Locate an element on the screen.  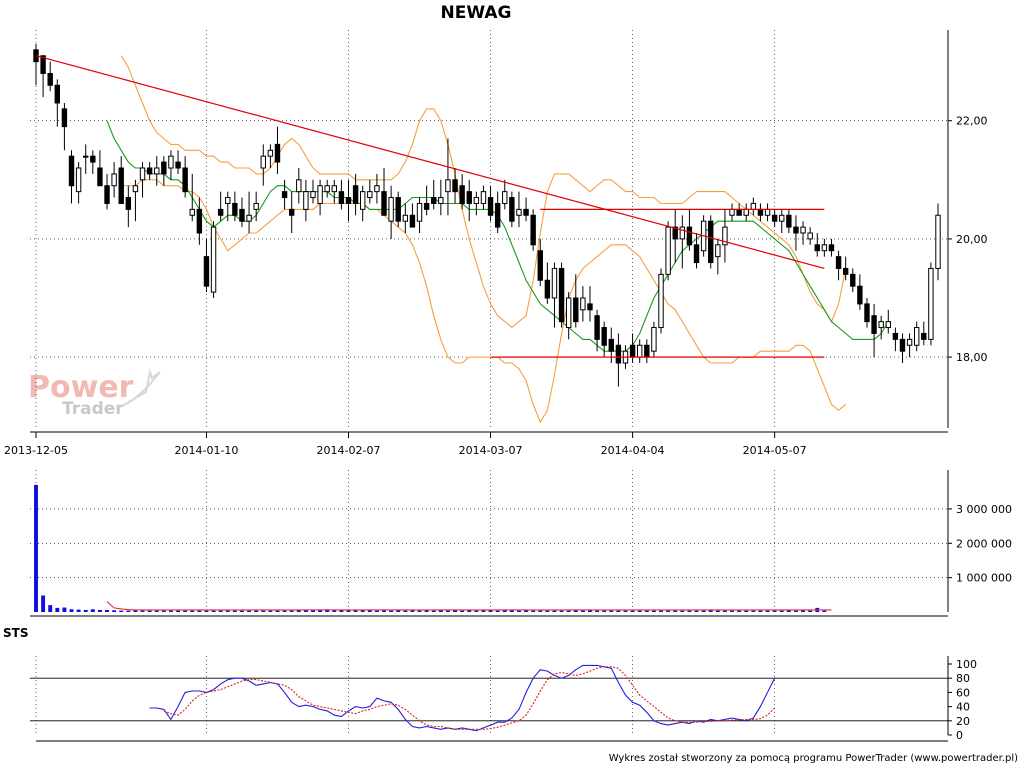
price-x-tick-label: 2014-04-04 is located at coordinates (633, 450).